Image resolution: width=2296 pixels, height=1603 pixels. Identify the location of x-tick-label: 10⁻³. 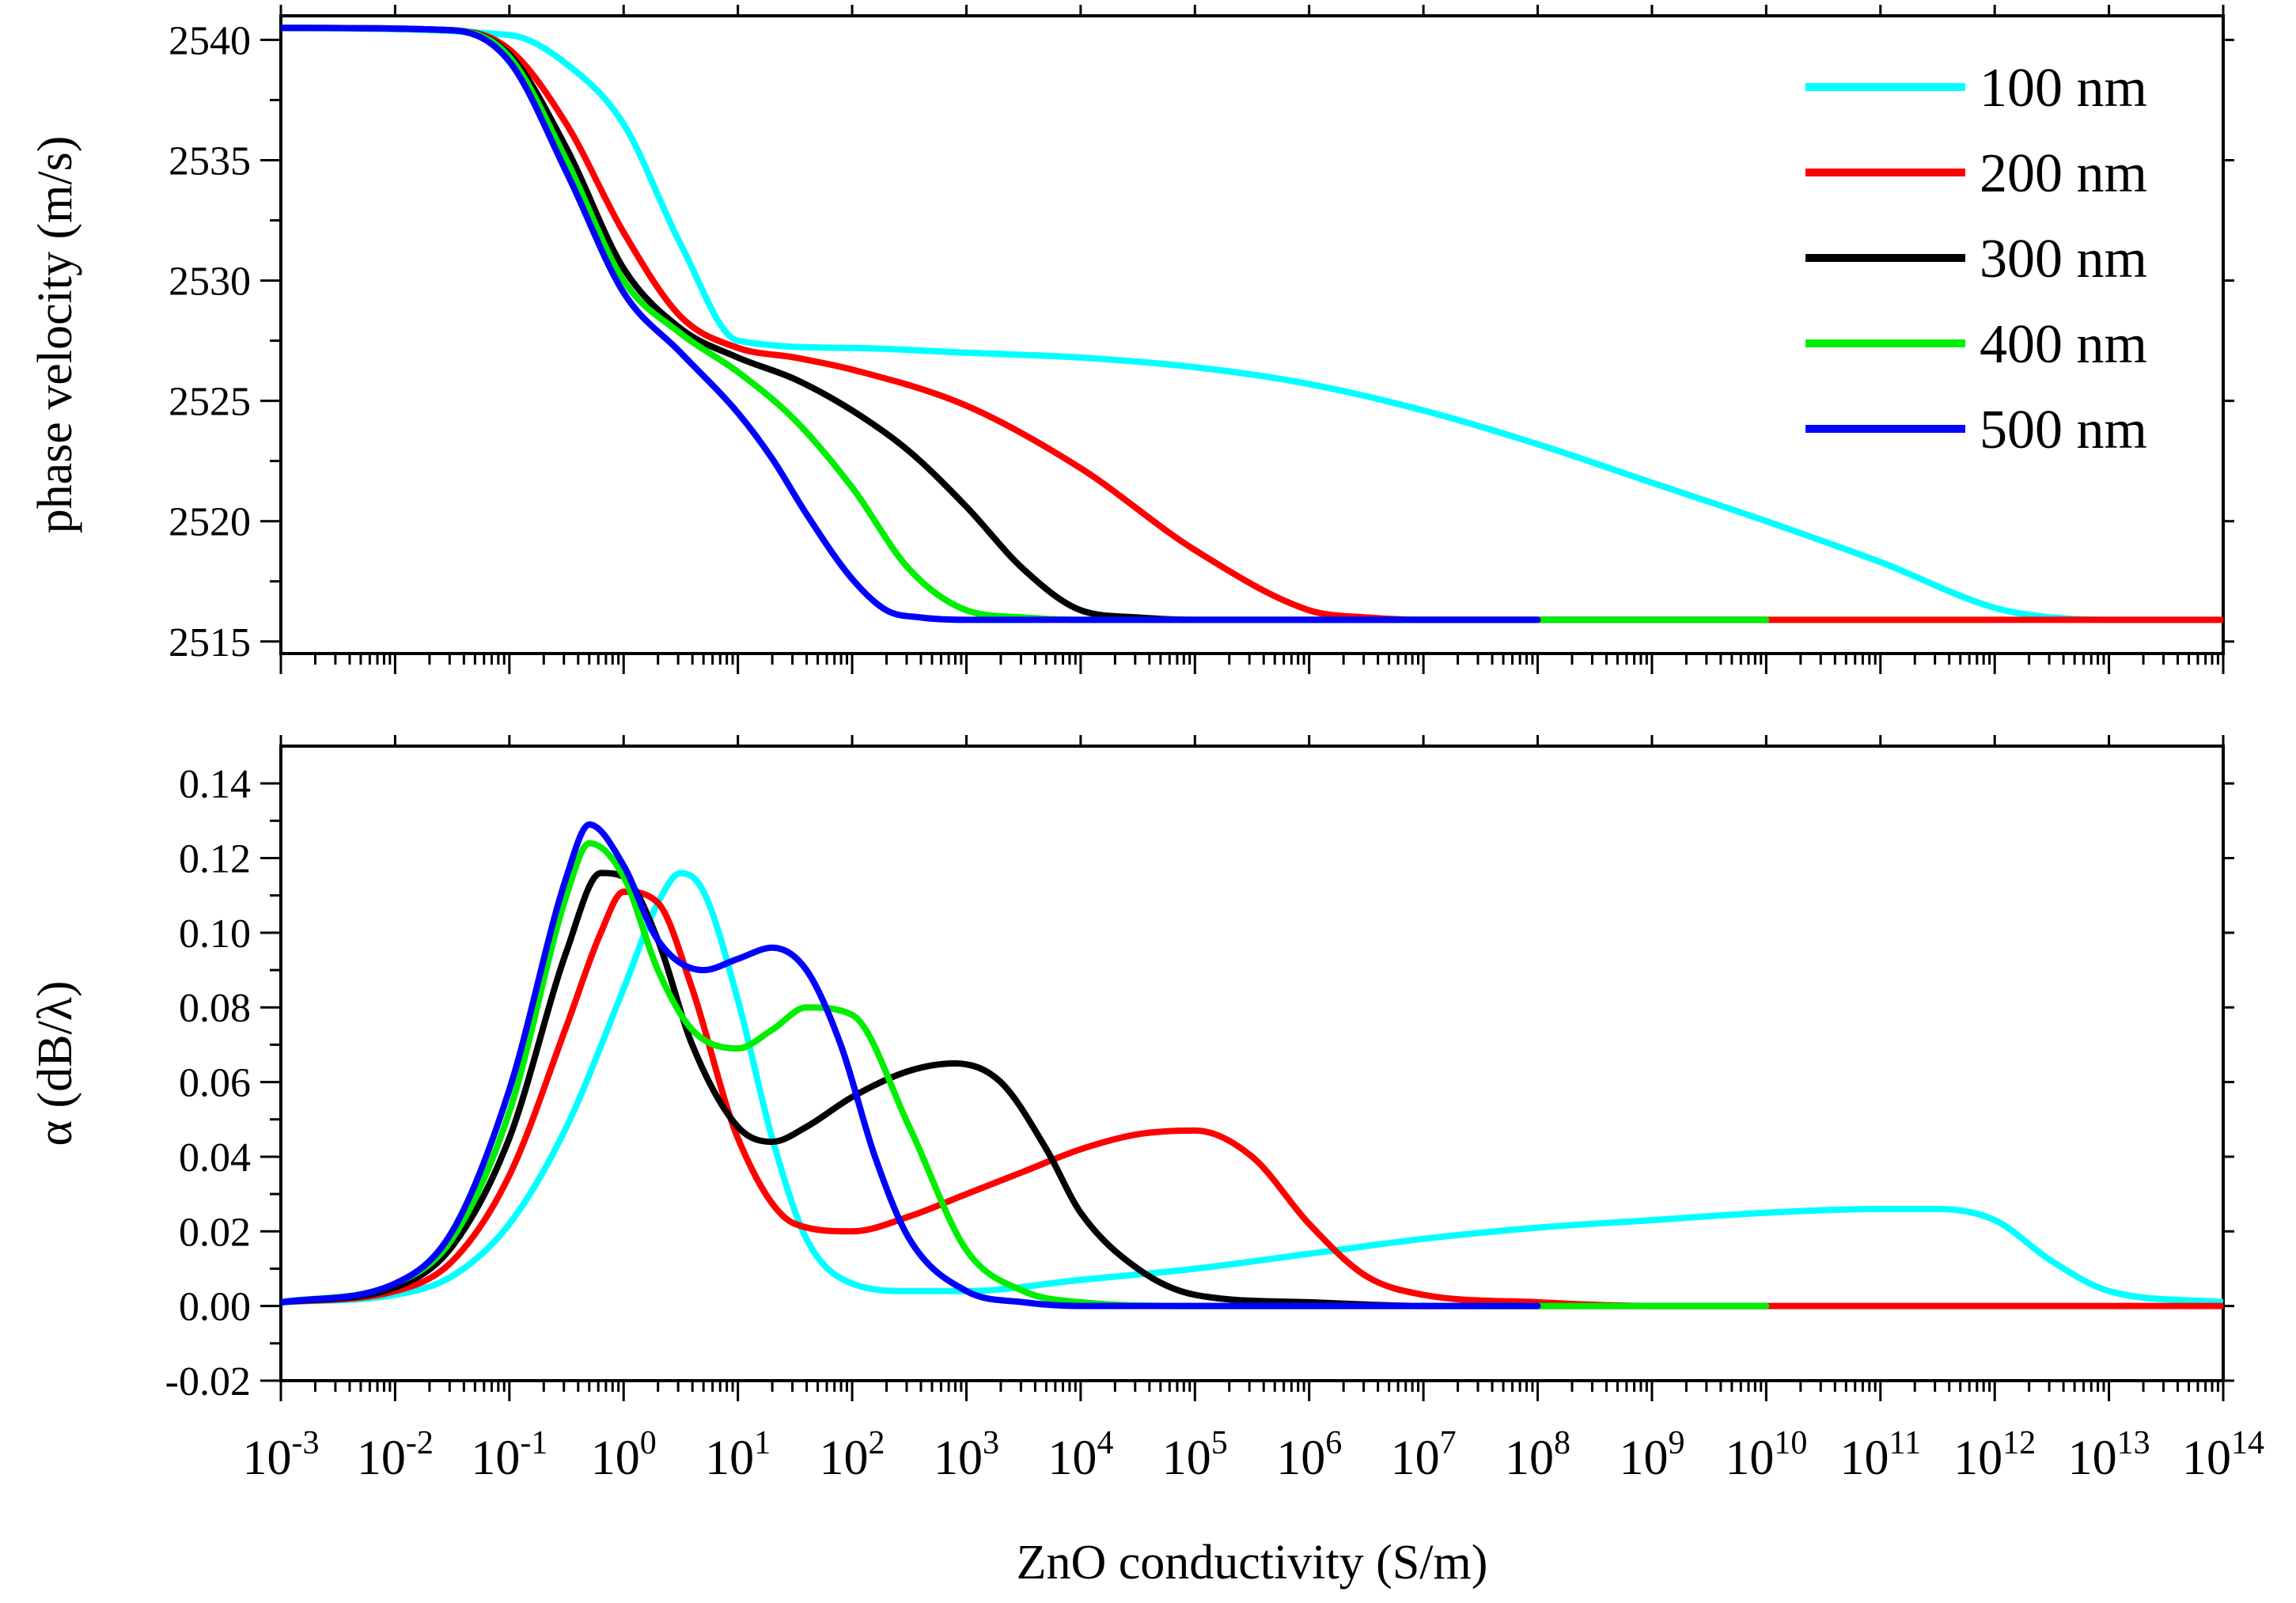
(282, 1455).